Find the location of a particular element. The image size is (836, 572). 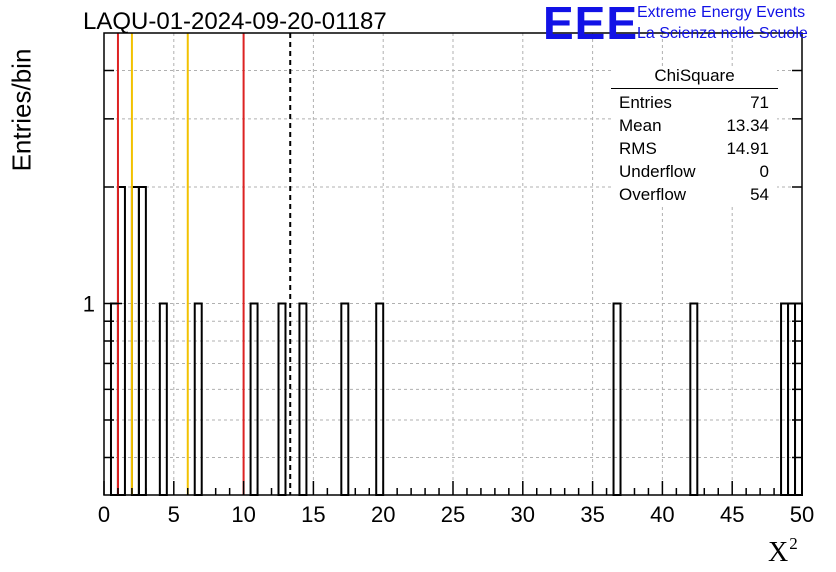

x-tick-label: 30 is located at coordinates (523, 514).